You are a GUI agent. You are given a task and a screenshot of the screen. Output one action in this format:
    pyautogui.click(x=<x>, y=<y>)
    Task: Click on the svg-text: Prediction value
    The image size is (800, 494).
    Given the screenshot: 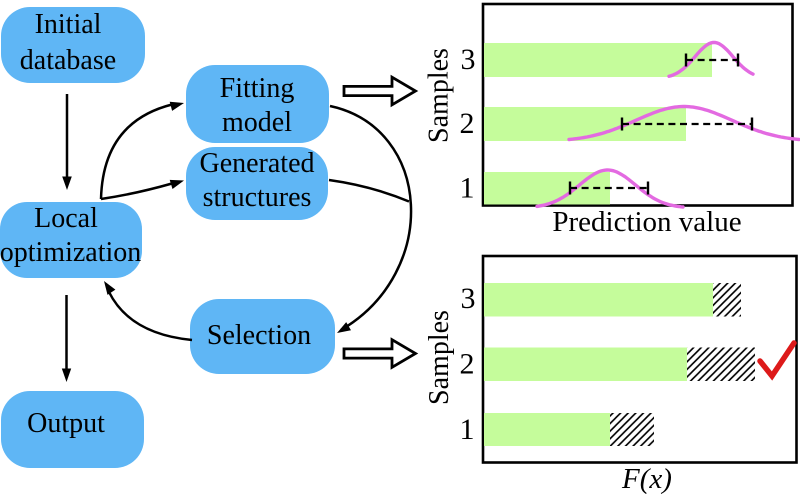 What is the action you would take?
    pyautogui.click(x=646, y=222)
    